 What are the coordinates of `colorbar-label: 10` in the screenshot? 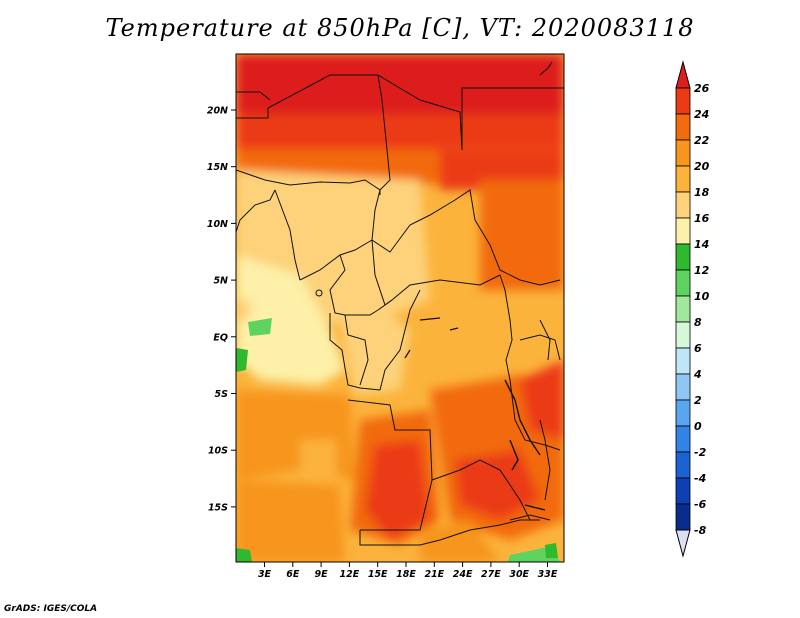 It's located at (702, 296).